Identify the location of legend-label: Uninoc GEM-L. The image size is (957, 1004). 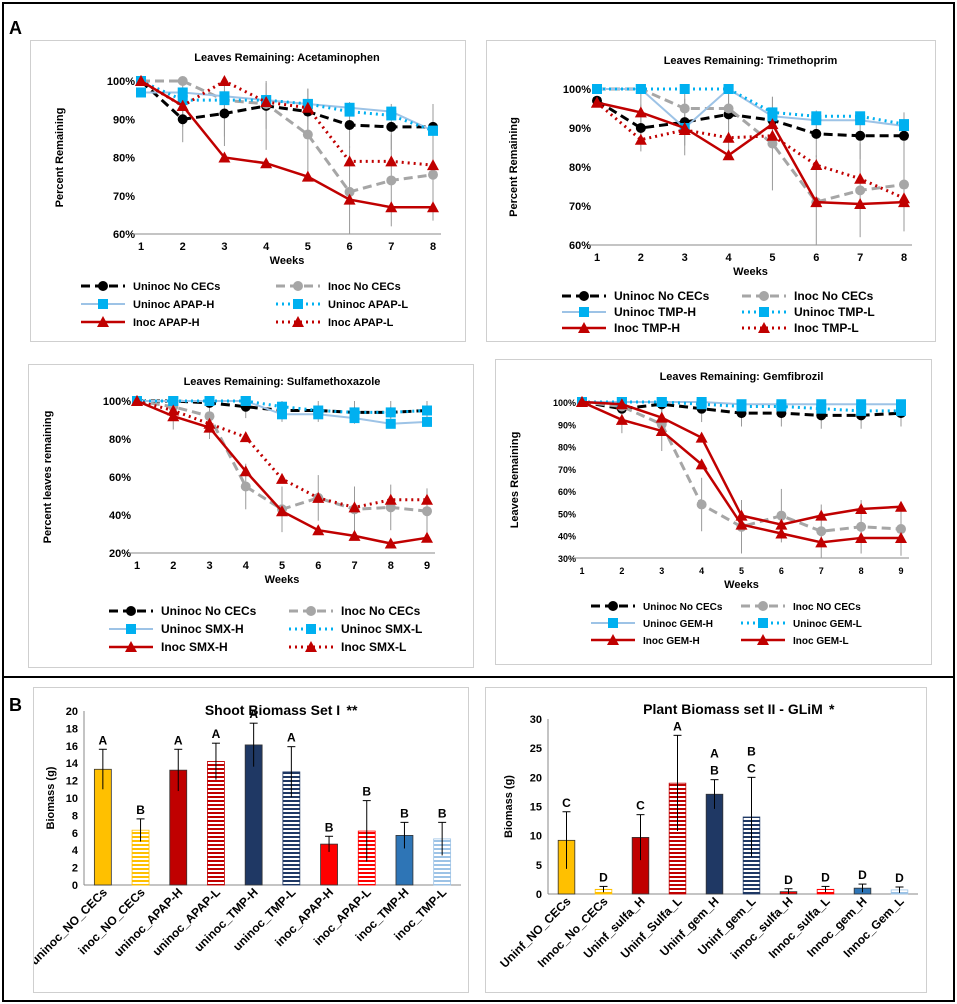
(827, 624).